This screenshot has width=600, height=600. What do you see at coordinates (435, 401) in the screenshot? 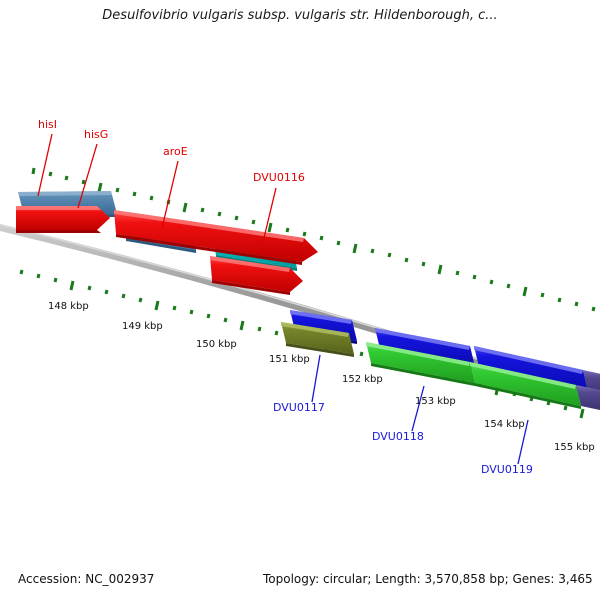
I see `ruler-label-153: 153 kbp` at bounding box center [435, 401].